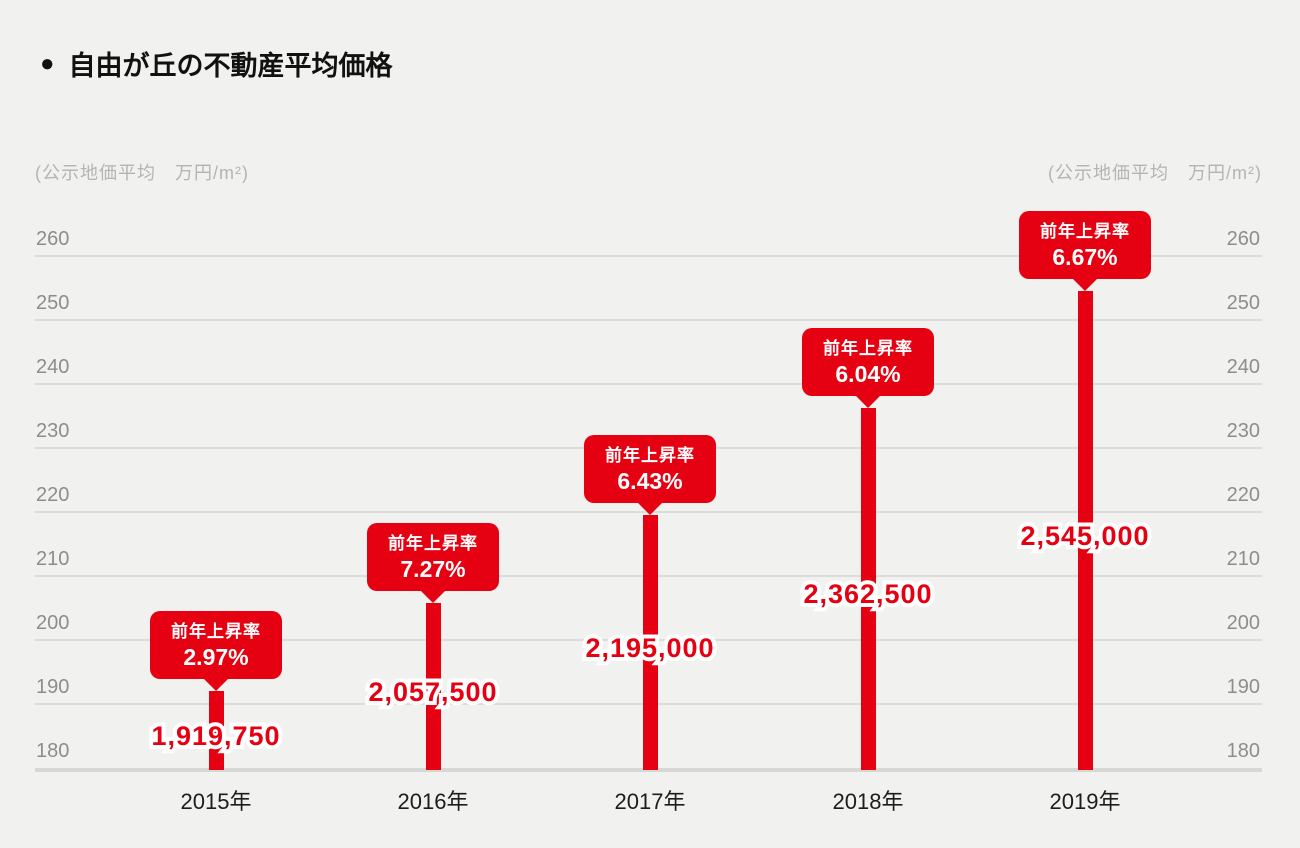 The width and height of the screenshot is (1300, 848). Describe the element at coordinates (53, 751) in the screenshot. I see `y-tick-left-180: 180` at that location.